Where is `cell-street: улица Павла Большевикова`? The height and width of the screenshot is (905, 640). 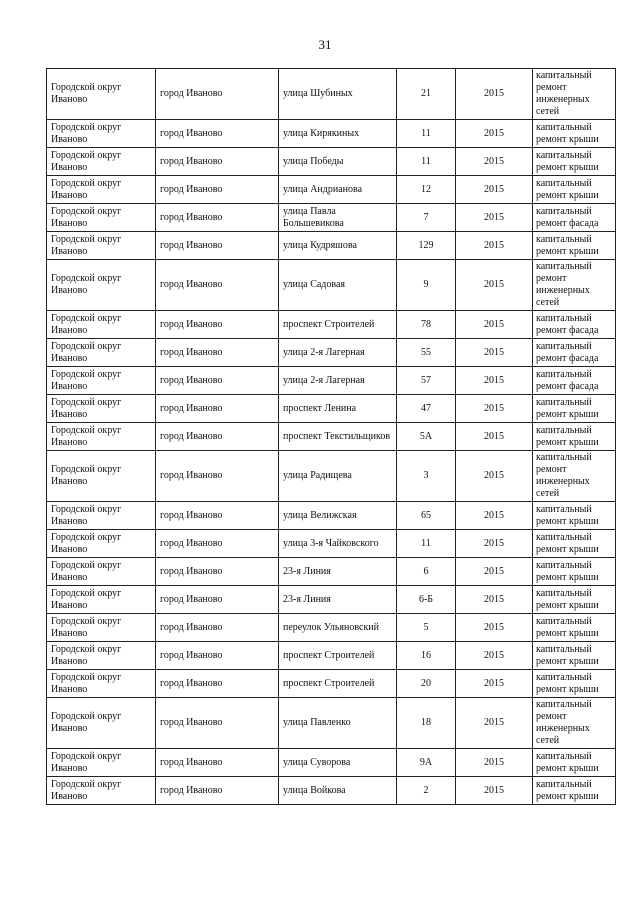
cell-street: улица Павла Большевикова is located at coordinates (337, 217).